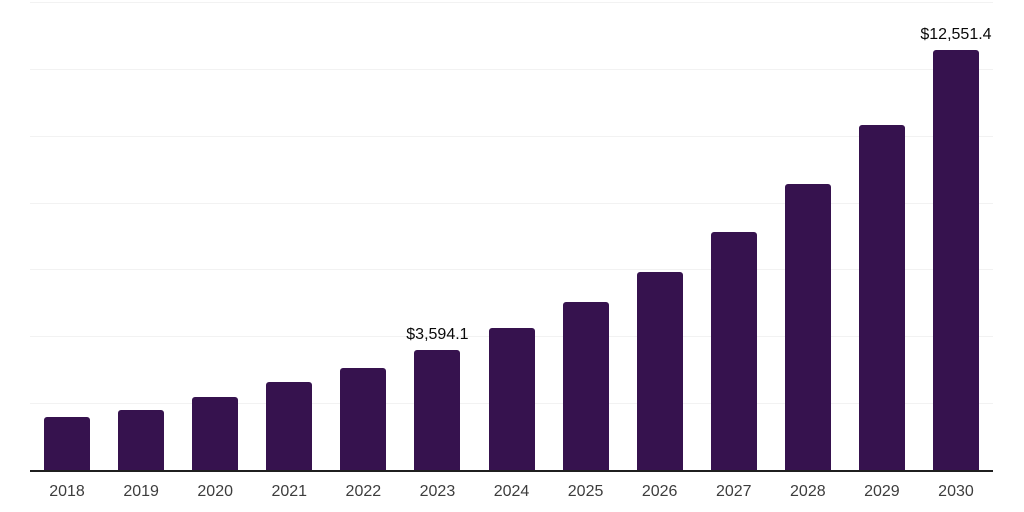 The width and height of the screenshot is (1024, 512). What do you see at coordinates (67, 491) in the screenshot?
I see `x-tick-2018: 2018` at bounding box center [67, 491].